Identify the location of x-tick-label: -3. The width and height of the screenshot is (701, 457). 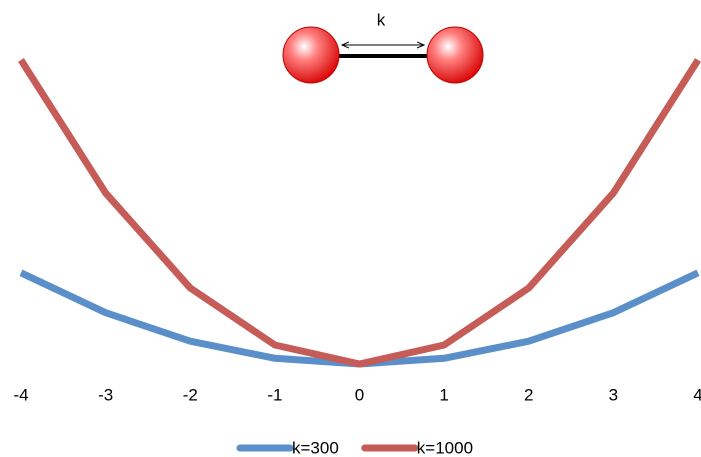
(105, 394).